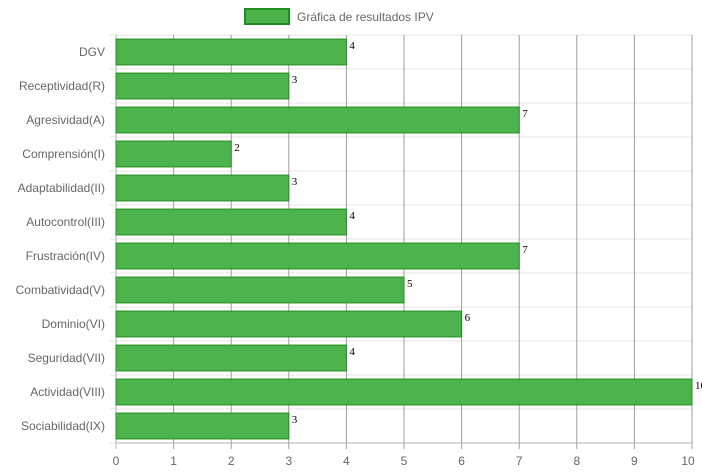  I want to click on category-label: Autocontrol(III), so click(65, 222).